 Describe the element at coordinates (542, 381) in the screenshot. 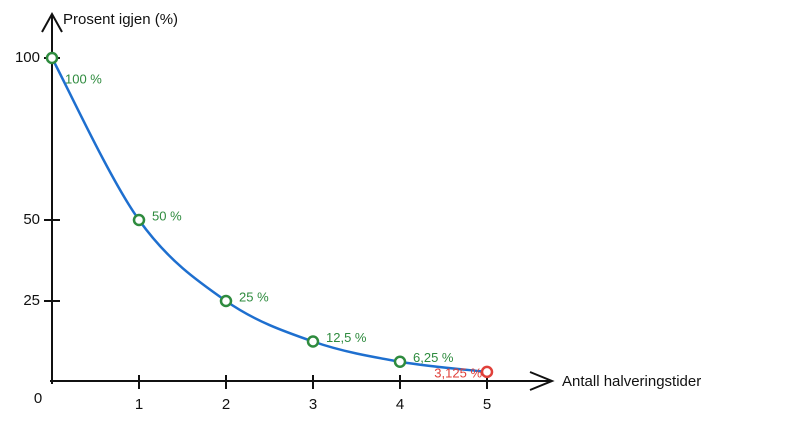

I see `x-arrow` at that location.